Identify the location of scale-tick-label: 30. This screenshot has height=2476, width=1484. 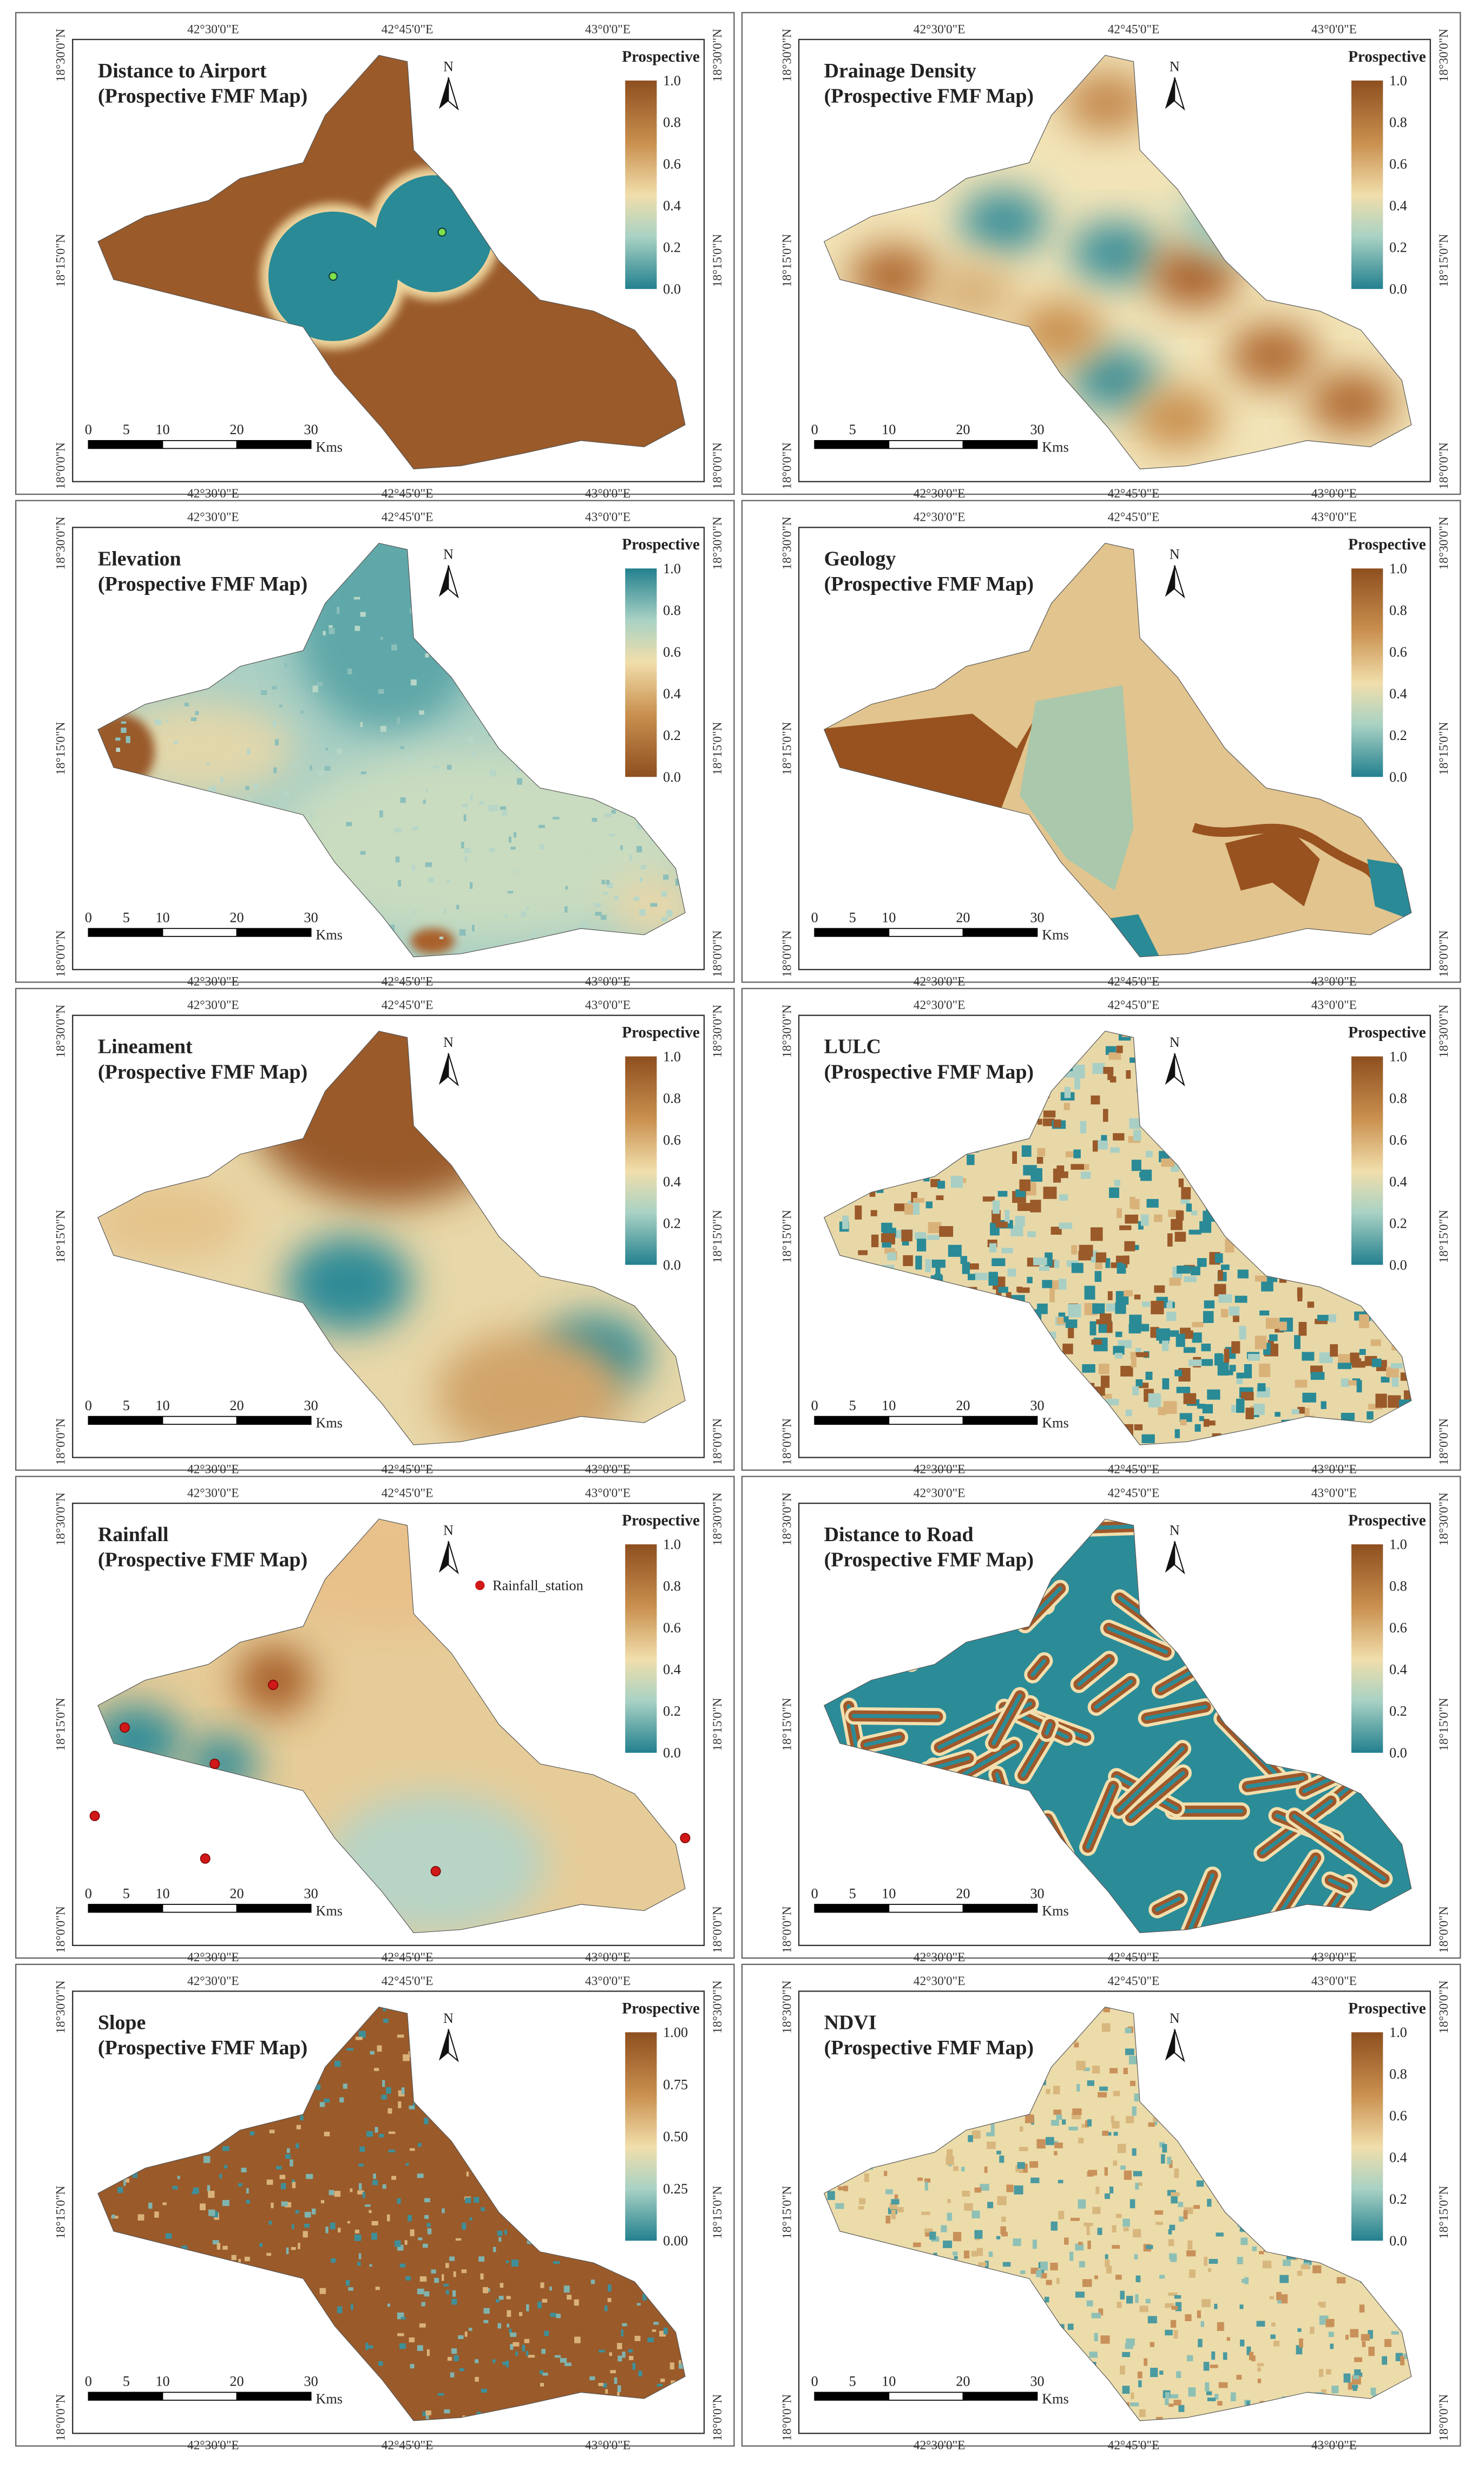
(1037, 918).